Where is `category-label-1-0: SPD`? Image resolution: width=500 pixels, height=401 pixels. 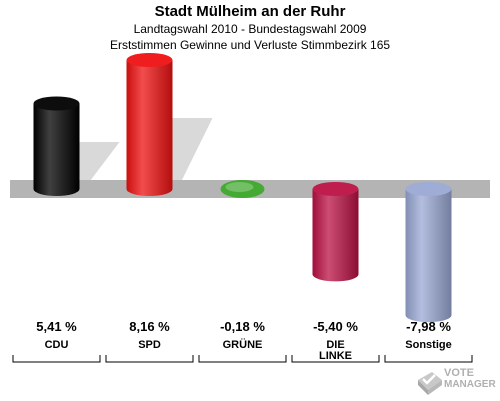
category-label-1-0: SPD is located at coordinates (149, 345).